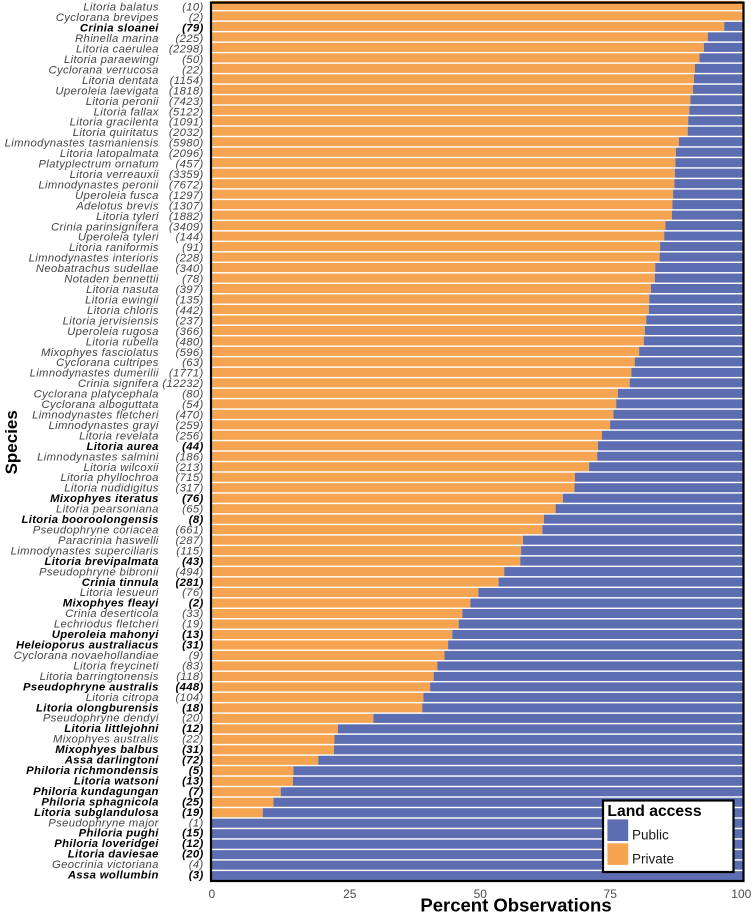  I want to click on svg-text: (213), so click(189, 468).